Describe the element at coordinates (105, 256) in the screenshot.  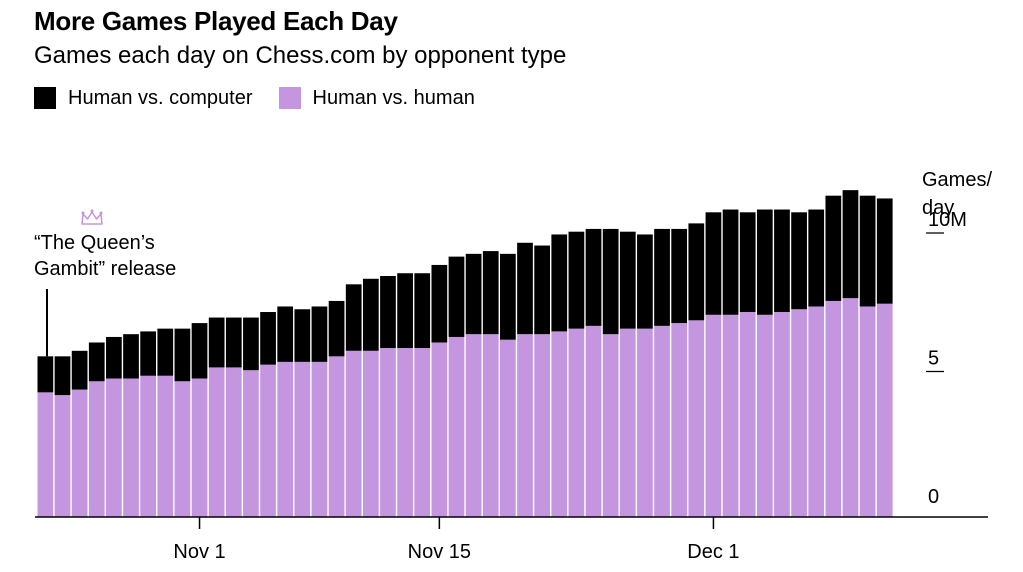
I see `release-annotation: “The Queen’s Gambit” release` at that location.